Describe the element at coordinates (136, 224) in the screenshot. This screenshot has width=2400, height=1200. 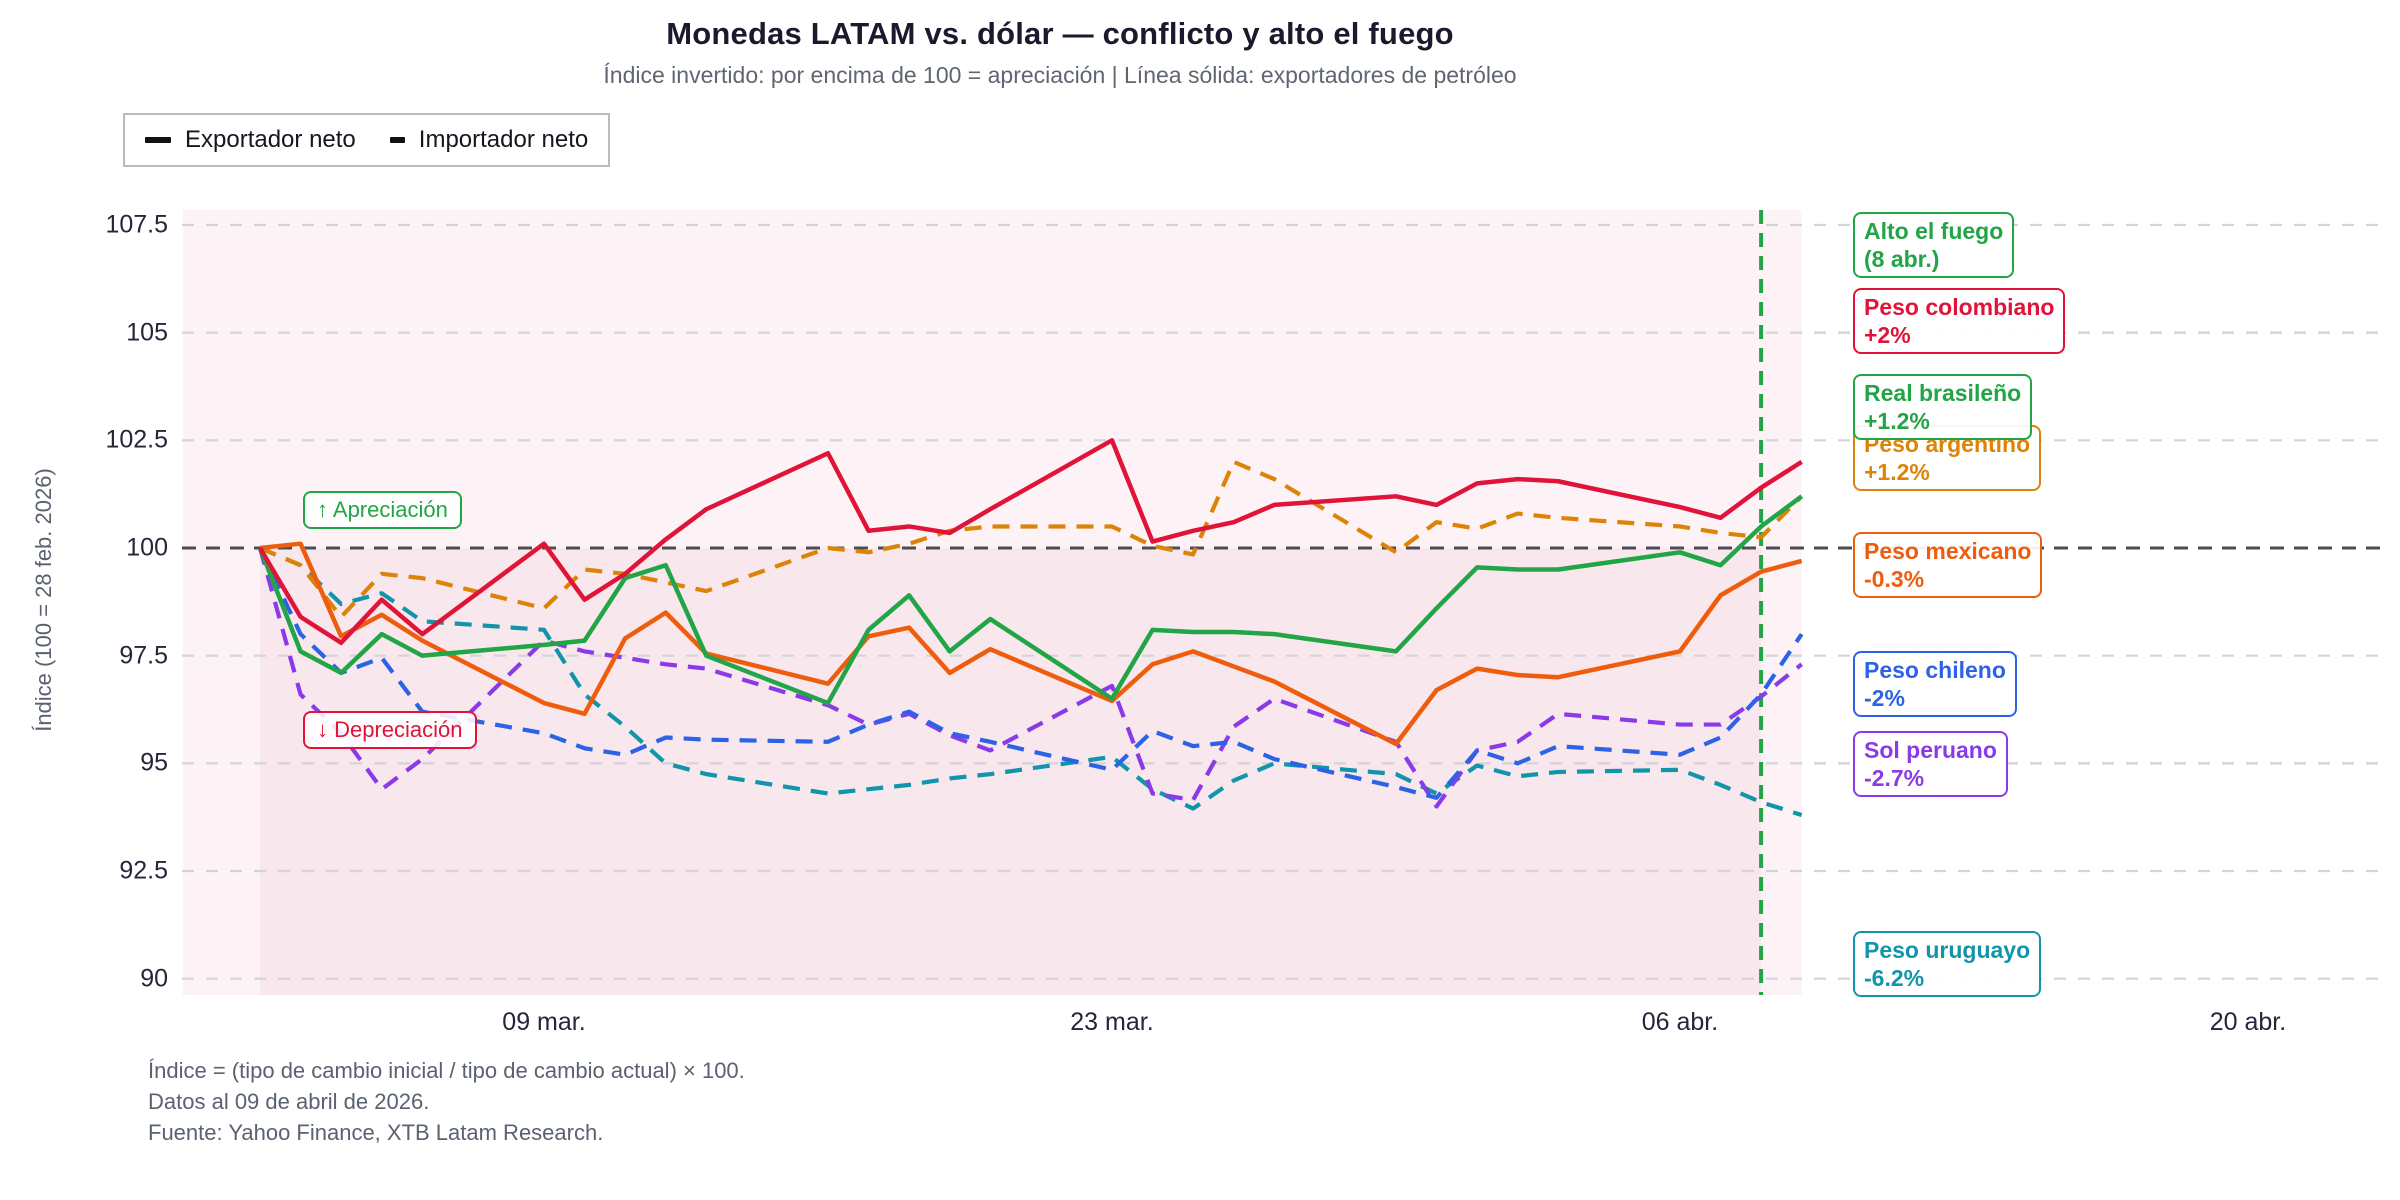
I see `y-tick-label: 107.5` at that location.